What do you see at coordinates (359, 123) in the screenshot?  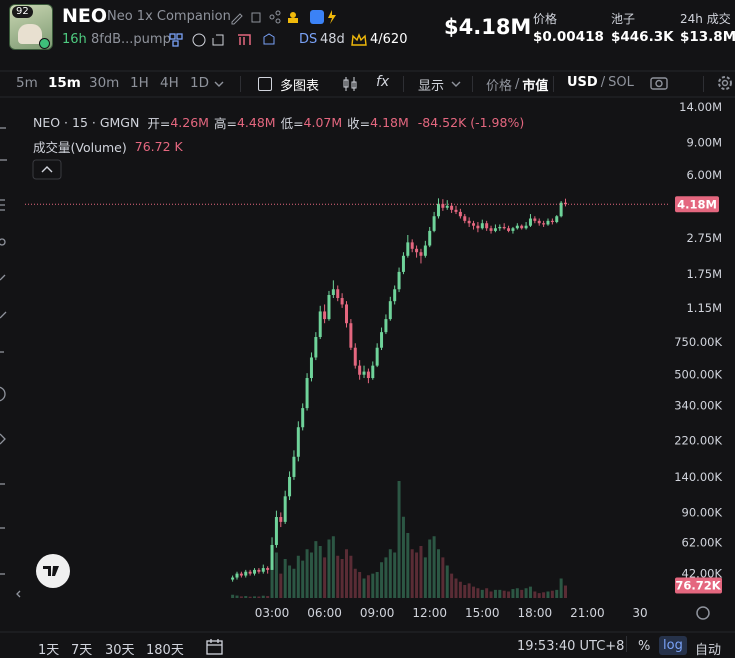 I see `ohlc-label: 收=` at bounding box center [359, 123].